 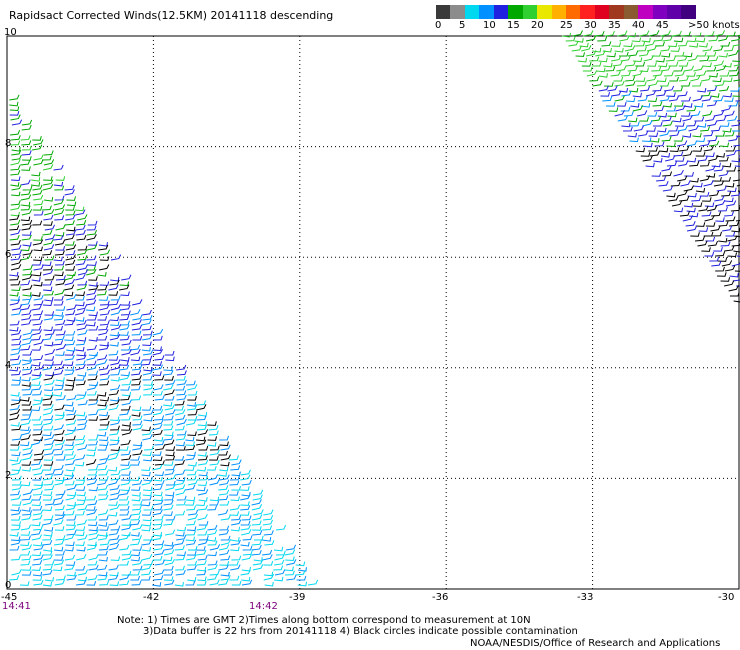 What do you see at coordinates (688, 12) in the screenshot?
I see `colorbar-swatch` at bounding box center [688, 12].